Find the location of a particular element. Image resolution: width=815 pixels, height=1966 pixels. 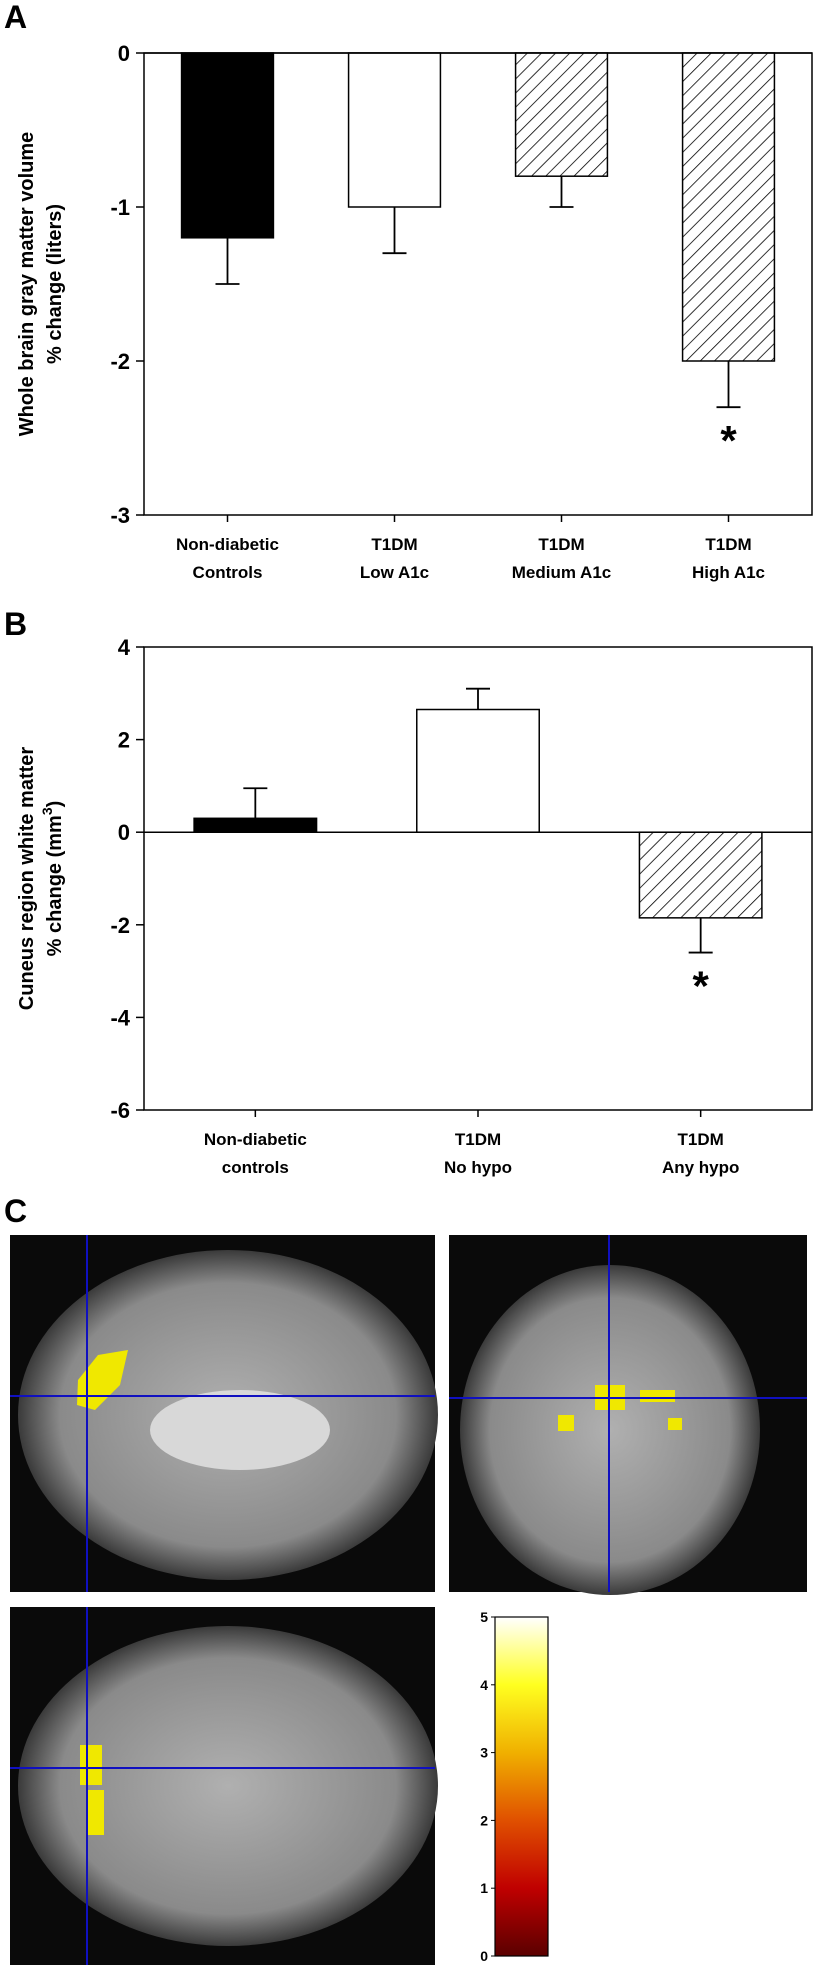

panel-label: C is located at coordinates (15, 1211).